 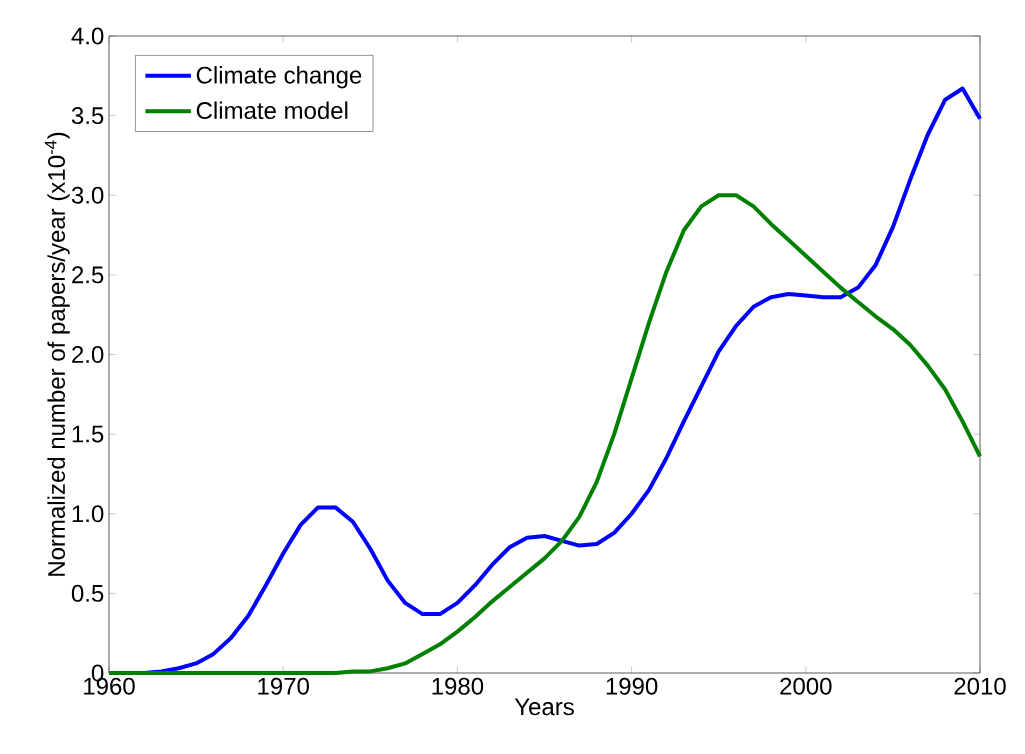 What do you see at coordinates (632, 686) in the screenshot?
I see `x-tick-label: 1990` at bounding box center [632, 686].